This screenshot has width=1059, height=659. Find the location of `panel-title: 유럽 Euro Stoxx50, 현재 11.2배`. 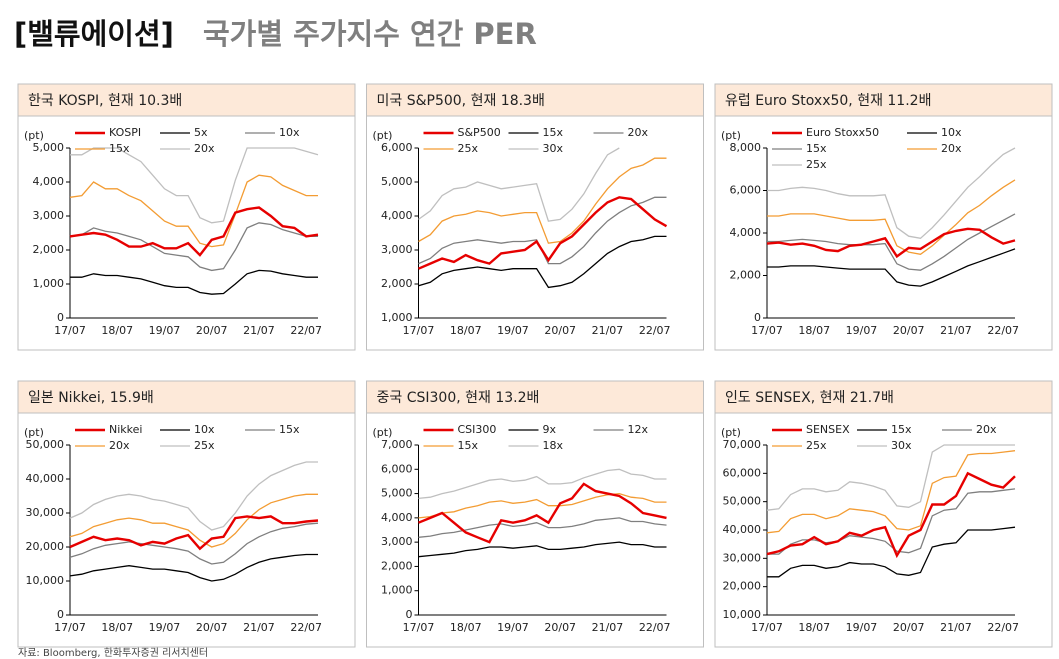

panel-title: 유럽 Euro Stoxx50, 현재 11.2배 is located at coordinates (828, 101).